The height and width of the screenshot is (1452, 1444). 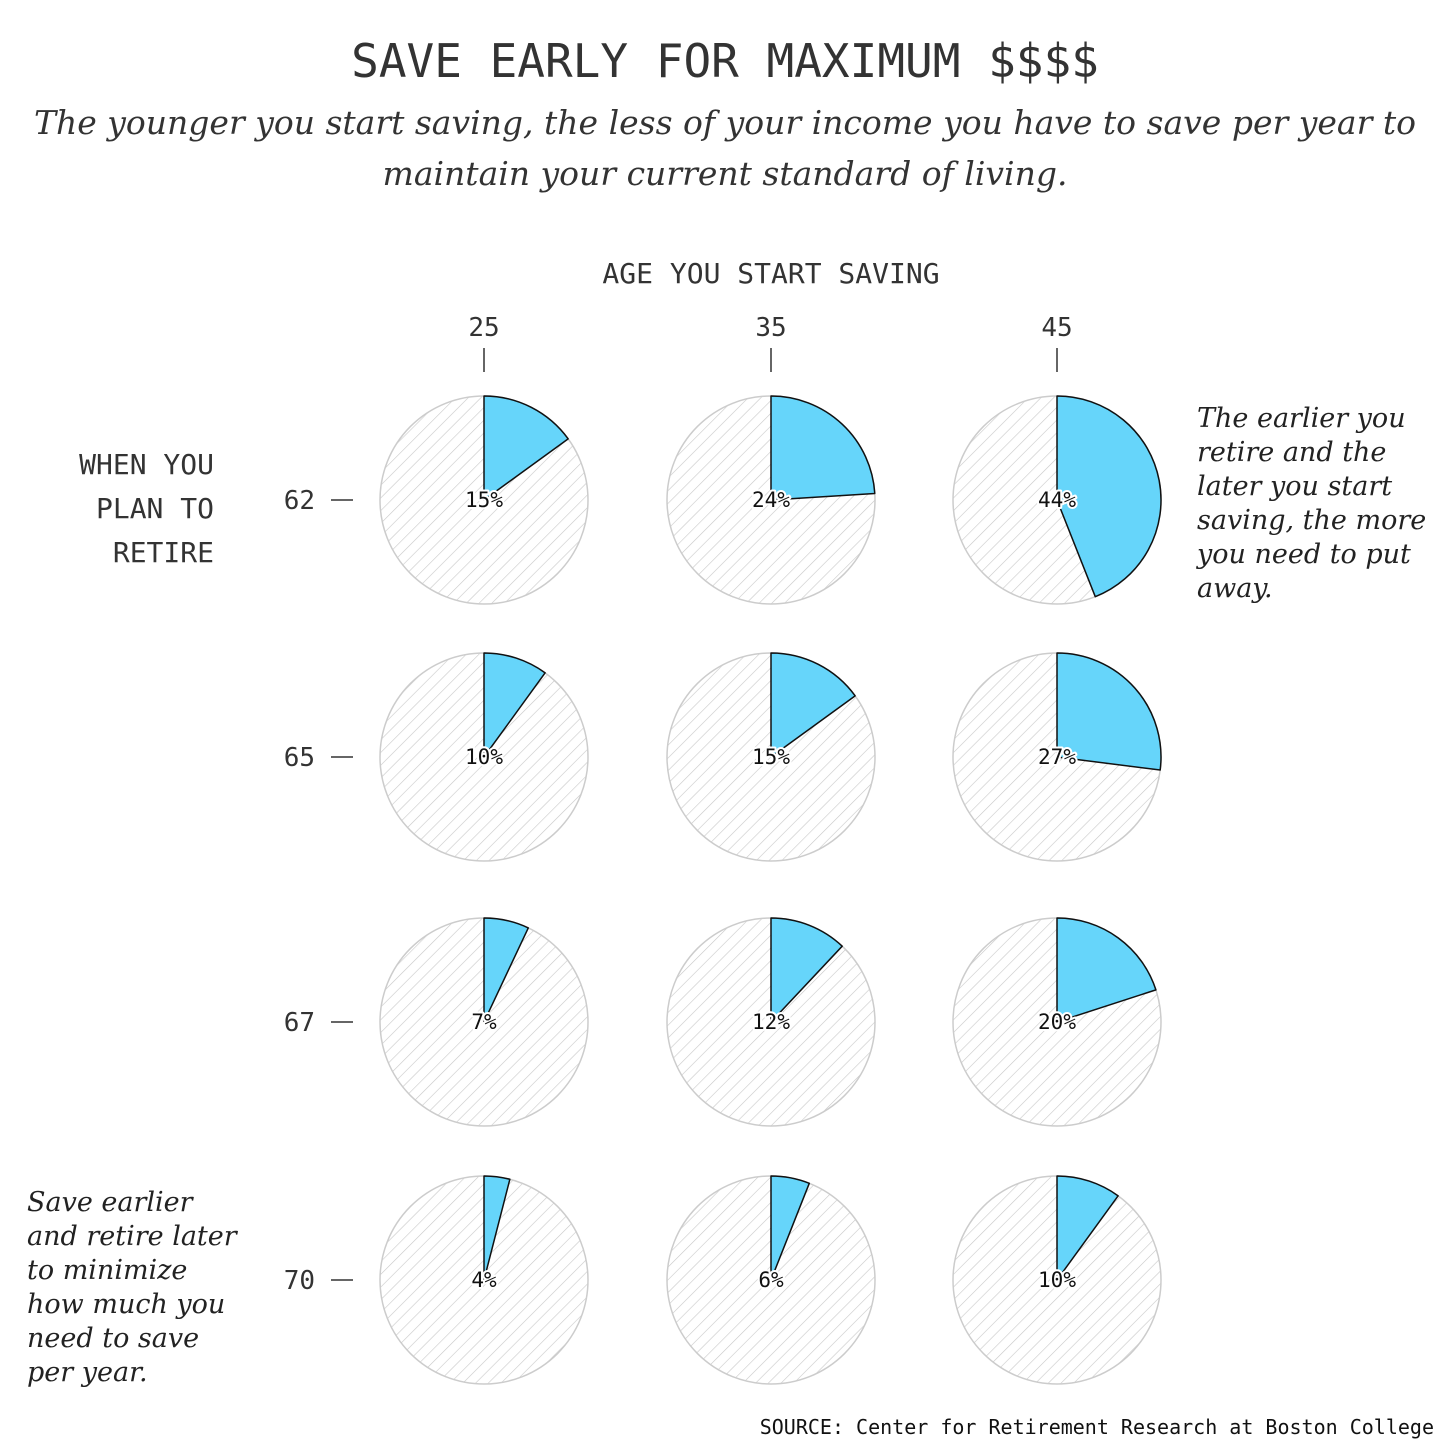 I want to click on pie: 20%, so click(x=1057, y=1022).